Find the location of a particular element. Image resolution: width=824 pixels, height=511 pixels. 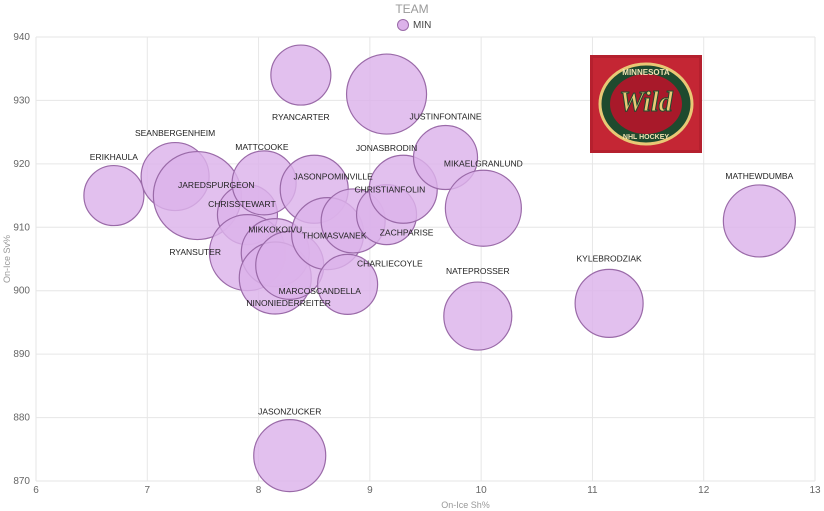

data-label: CHRISTIANFOLIN is located at coordinates (389, 189).